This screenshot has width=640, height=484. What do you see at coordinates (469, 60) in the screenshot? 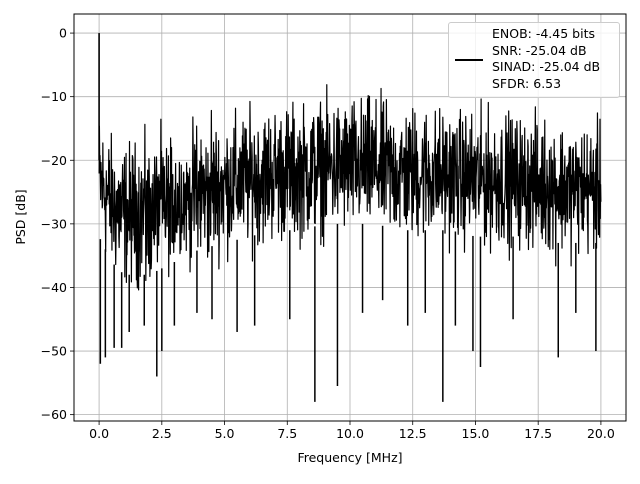
I see `legend-line-swatch` at bounding box center [469, 60].